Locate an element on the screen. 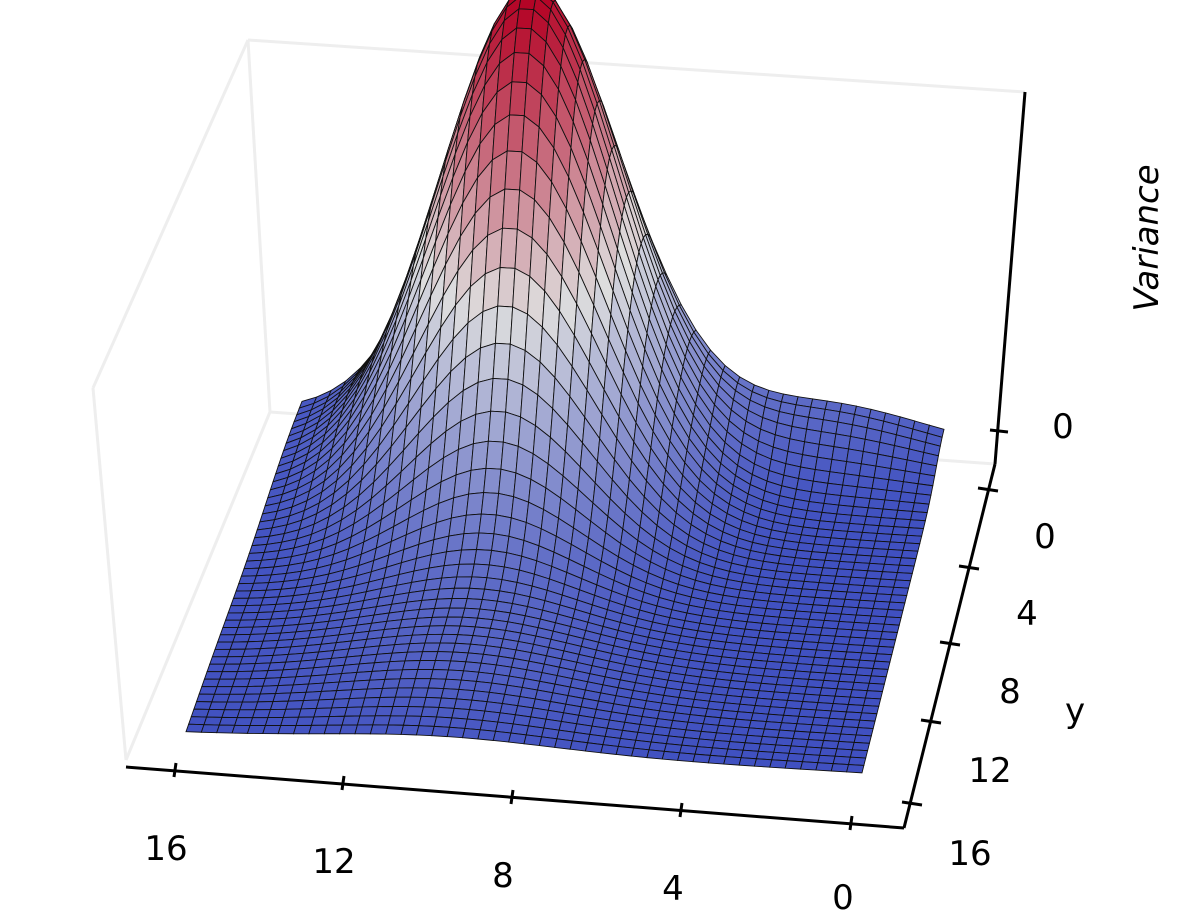 This screenshot has height=910, width=1194. z-axis-tick is located at coordinates (999, 431).